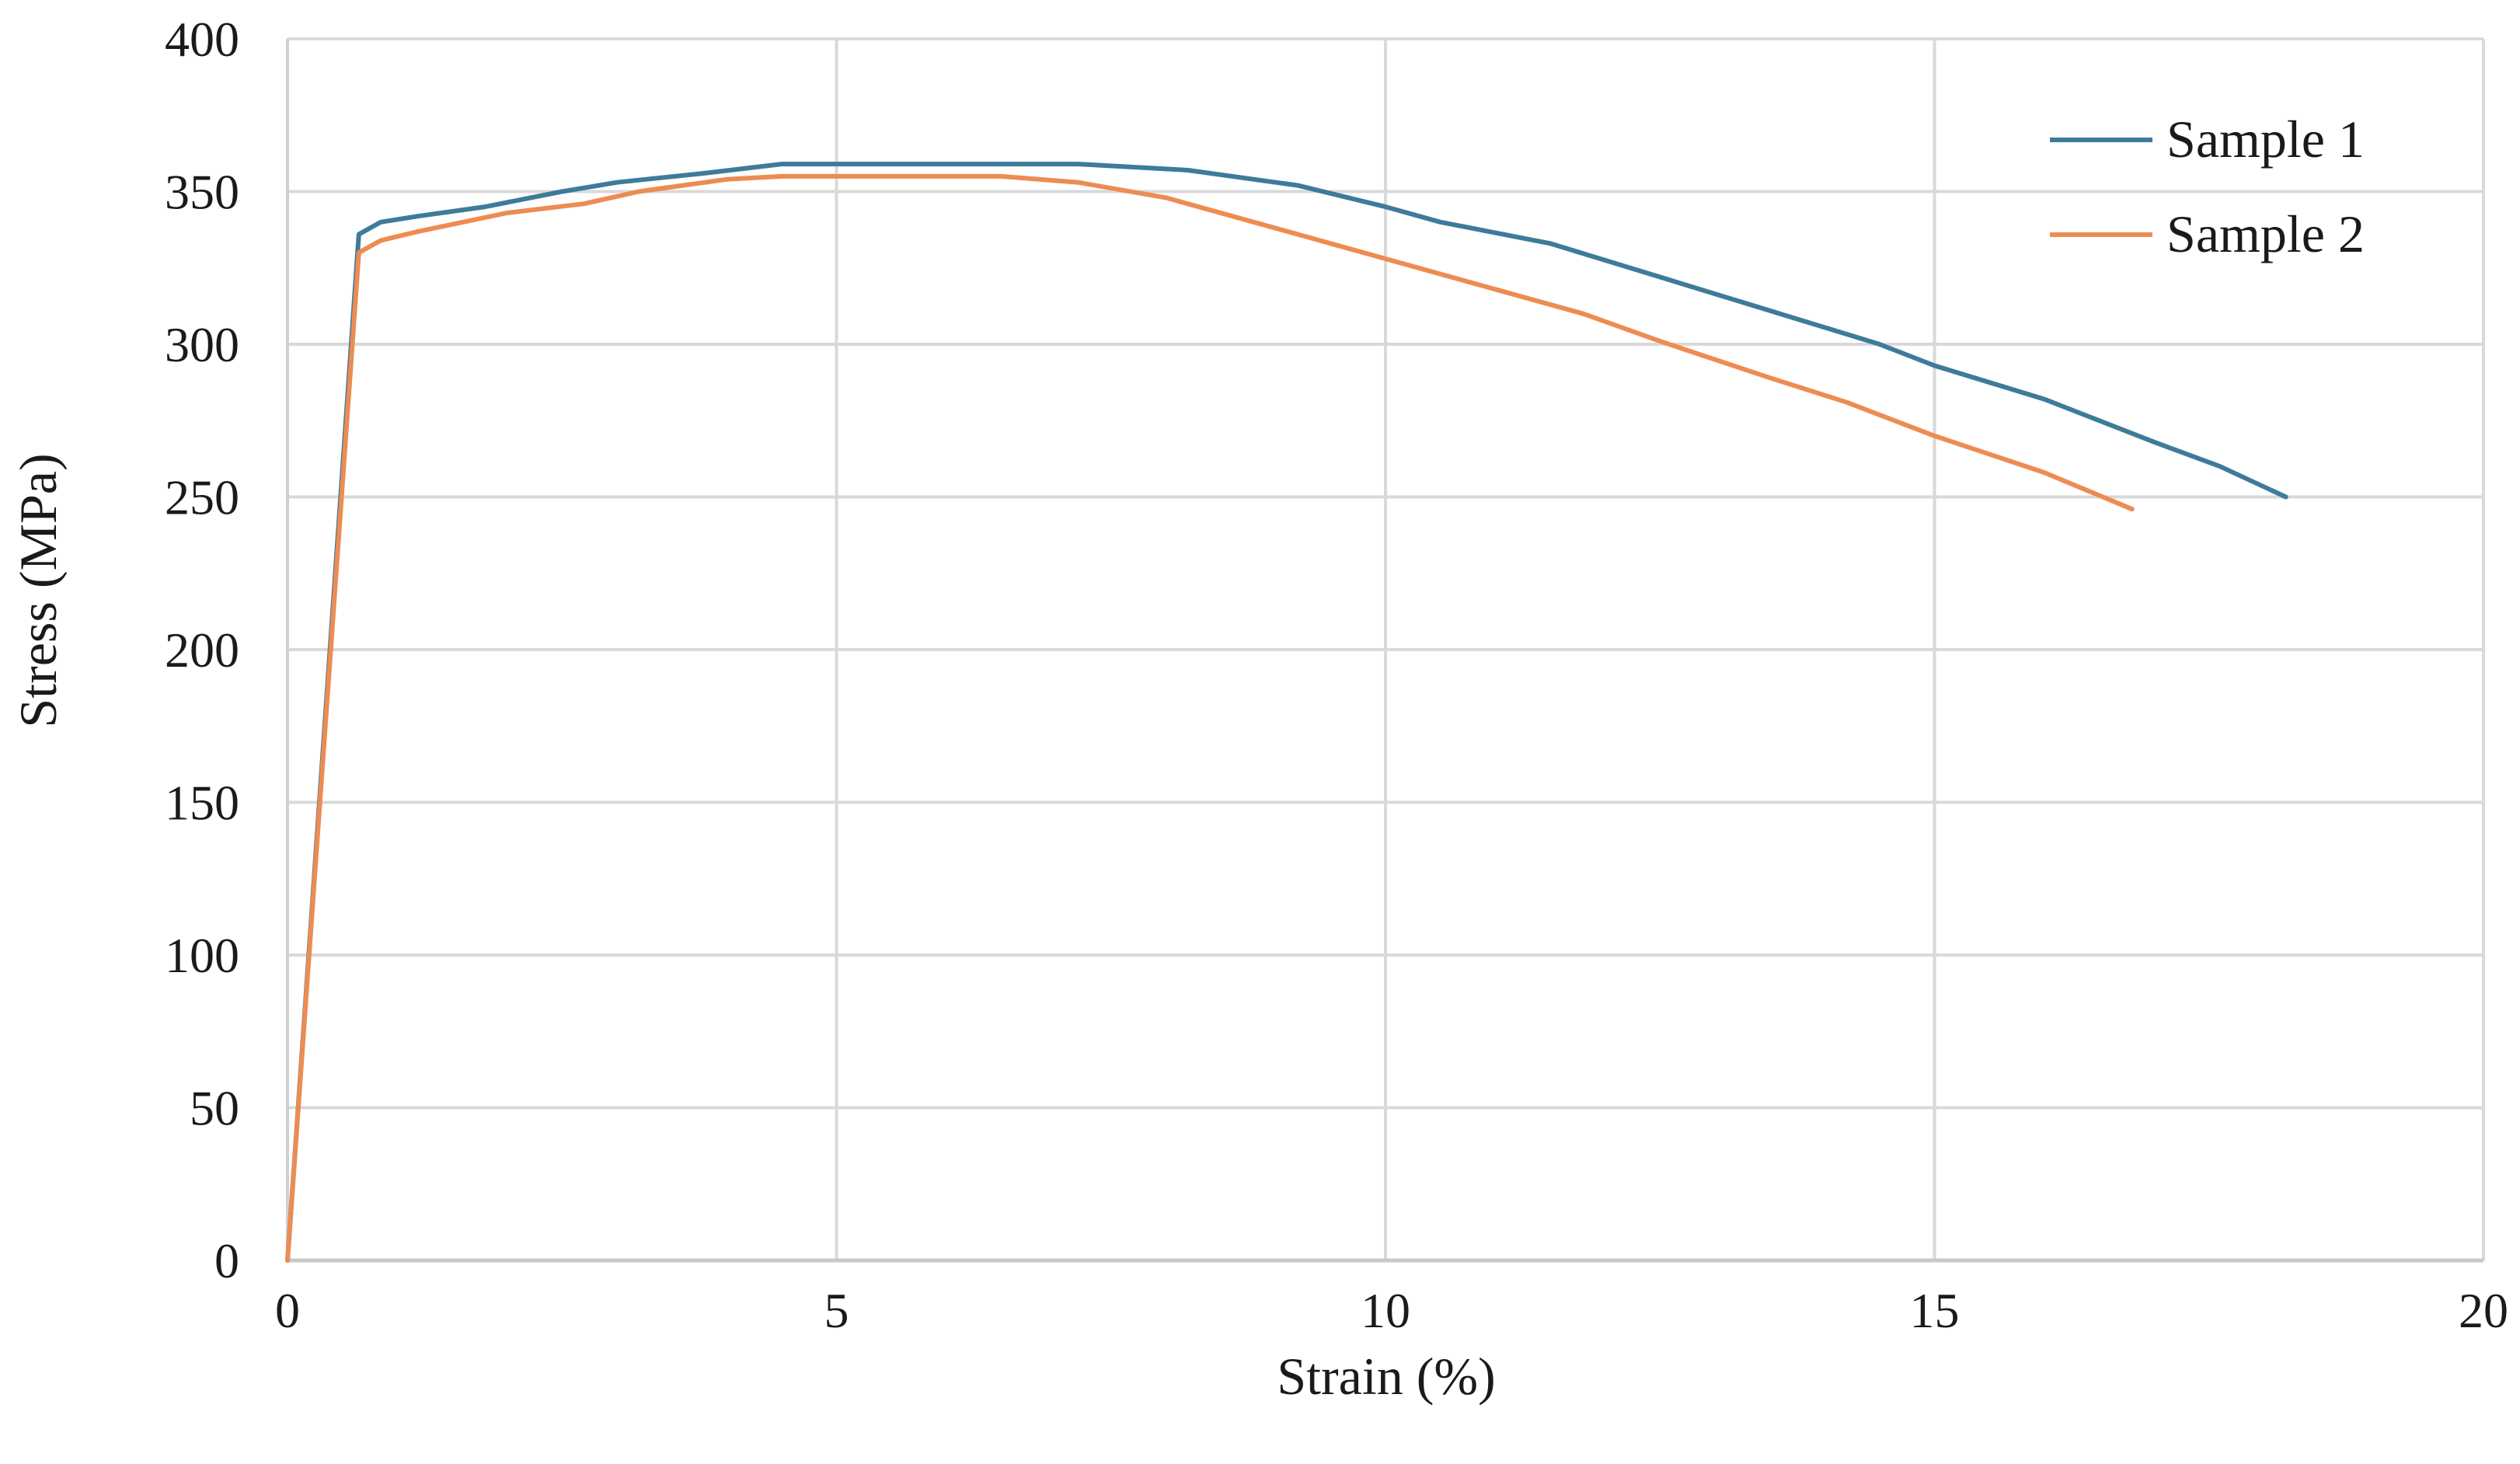 This screenshot has height=1464, width=2520. What do you see at coordinates (202, 497) in the screenshot?
I see `y-tick-label: 250` at bounding box center [202, 497].